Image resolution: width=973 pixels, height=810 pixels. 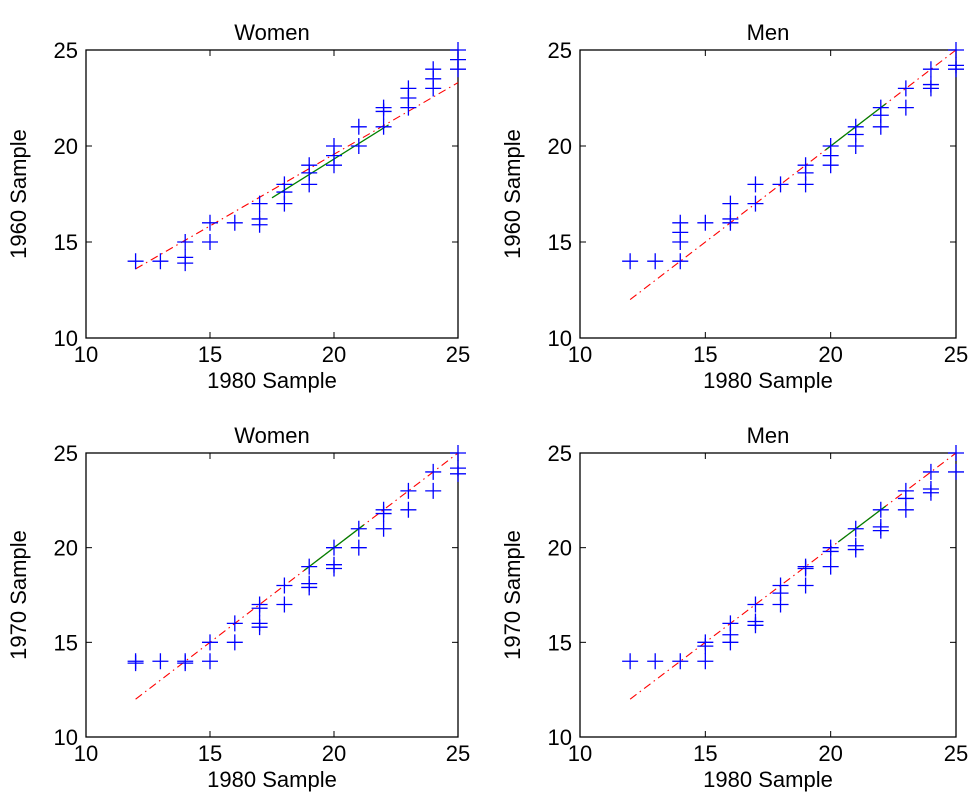 I want to click on x-tick-label: 25, so click(x=458, y=753).